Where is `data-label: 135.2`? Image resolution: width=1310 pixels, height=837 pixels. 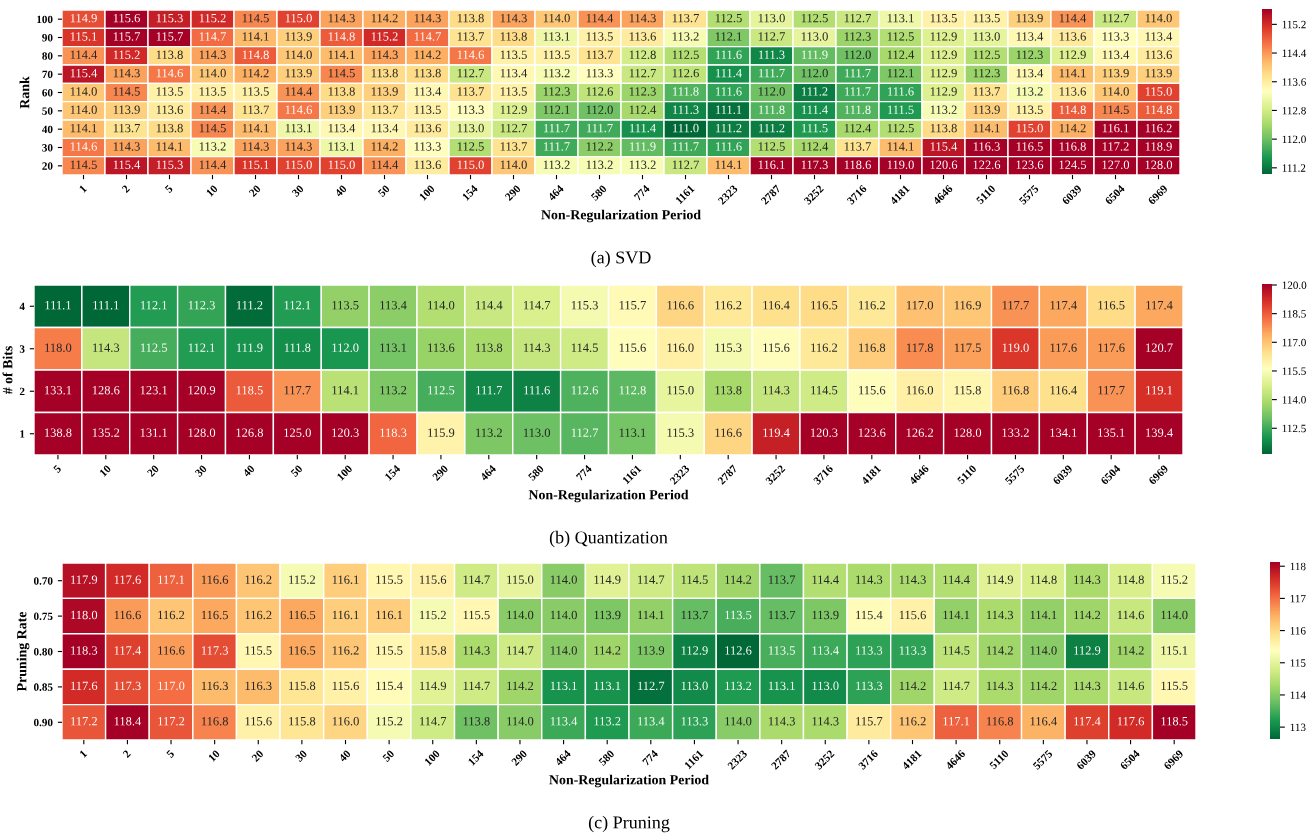
data-label: 135.2 is located at coordinates (106, 432).